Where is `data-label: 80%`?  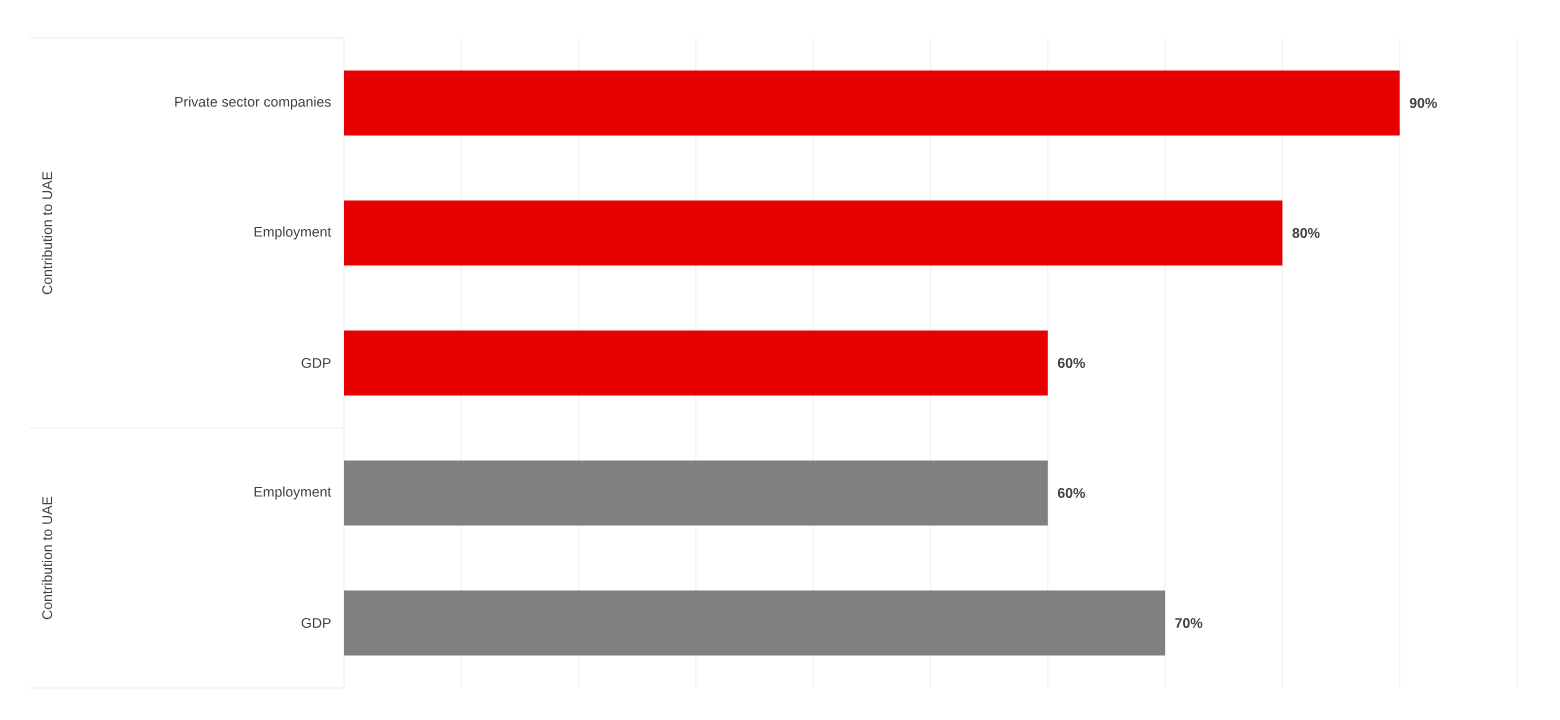 data-label: 80% is located at coordinates (1306, 233).